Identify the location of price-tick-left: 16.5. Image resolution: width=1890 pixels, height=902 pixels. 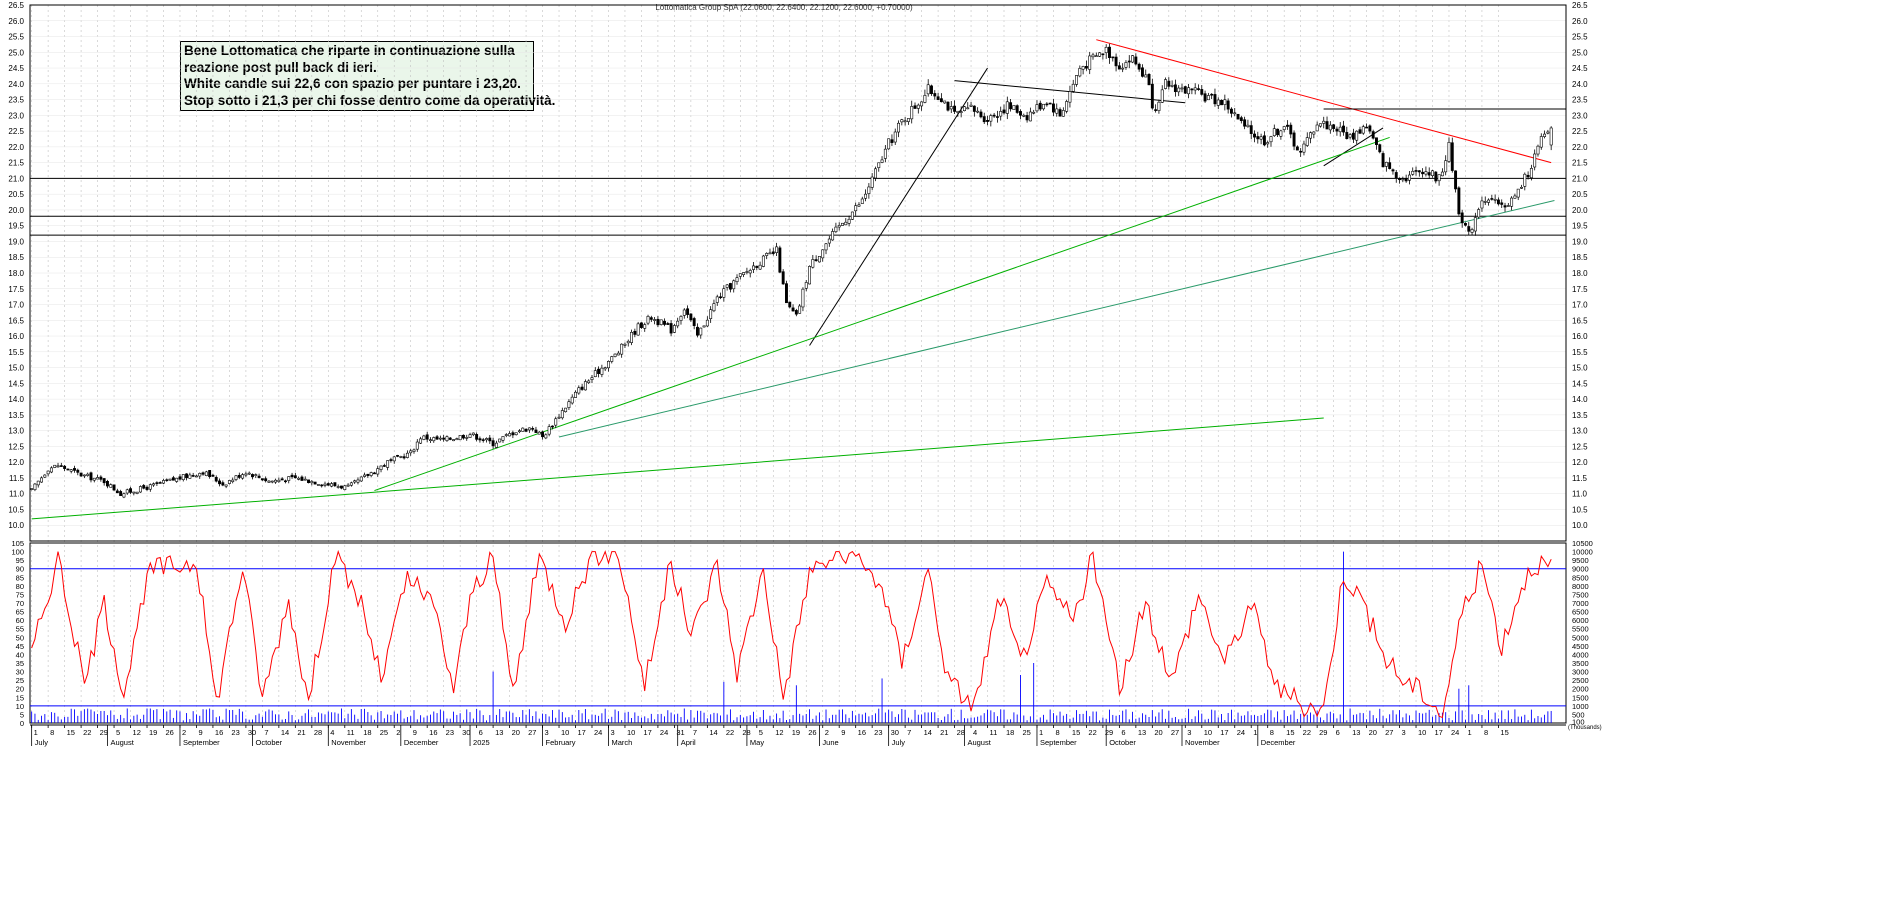
(16, 320).